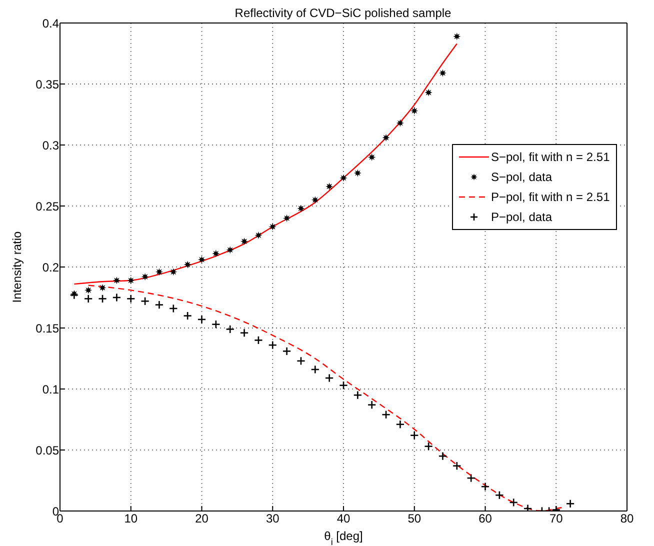  Describe the element at coordinates (202, 519) in the screenshot. I see `x-tick-label: 20` at that location.